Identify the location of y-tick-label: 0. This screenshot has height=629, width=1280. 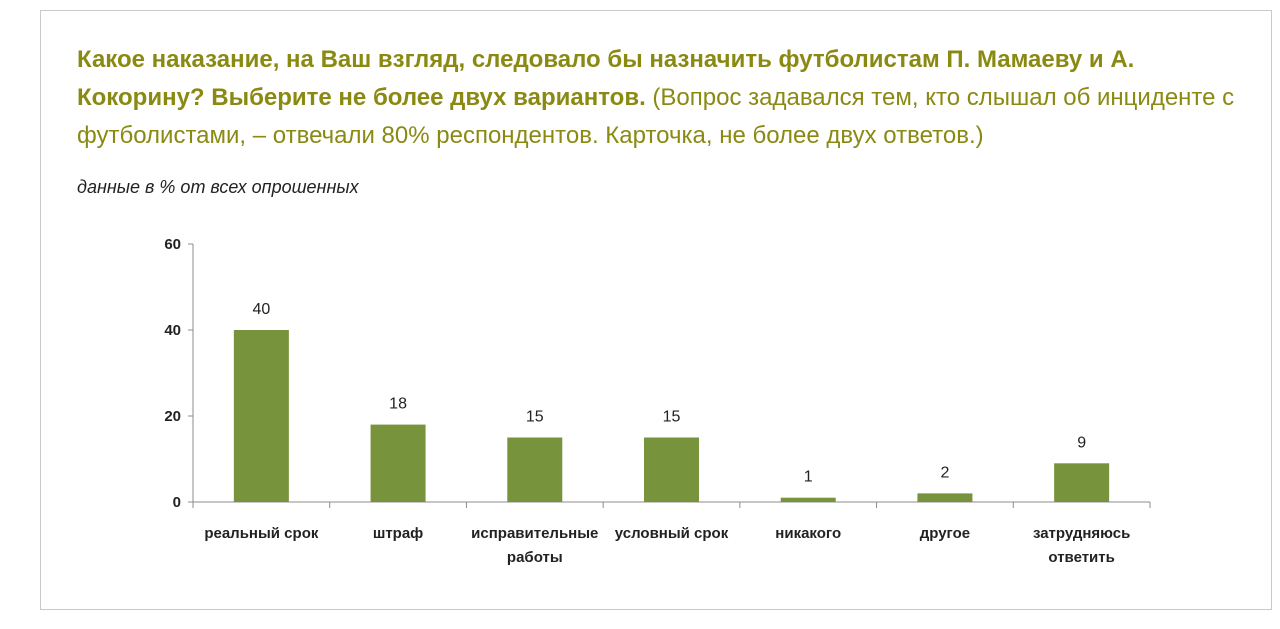
(177, 502).